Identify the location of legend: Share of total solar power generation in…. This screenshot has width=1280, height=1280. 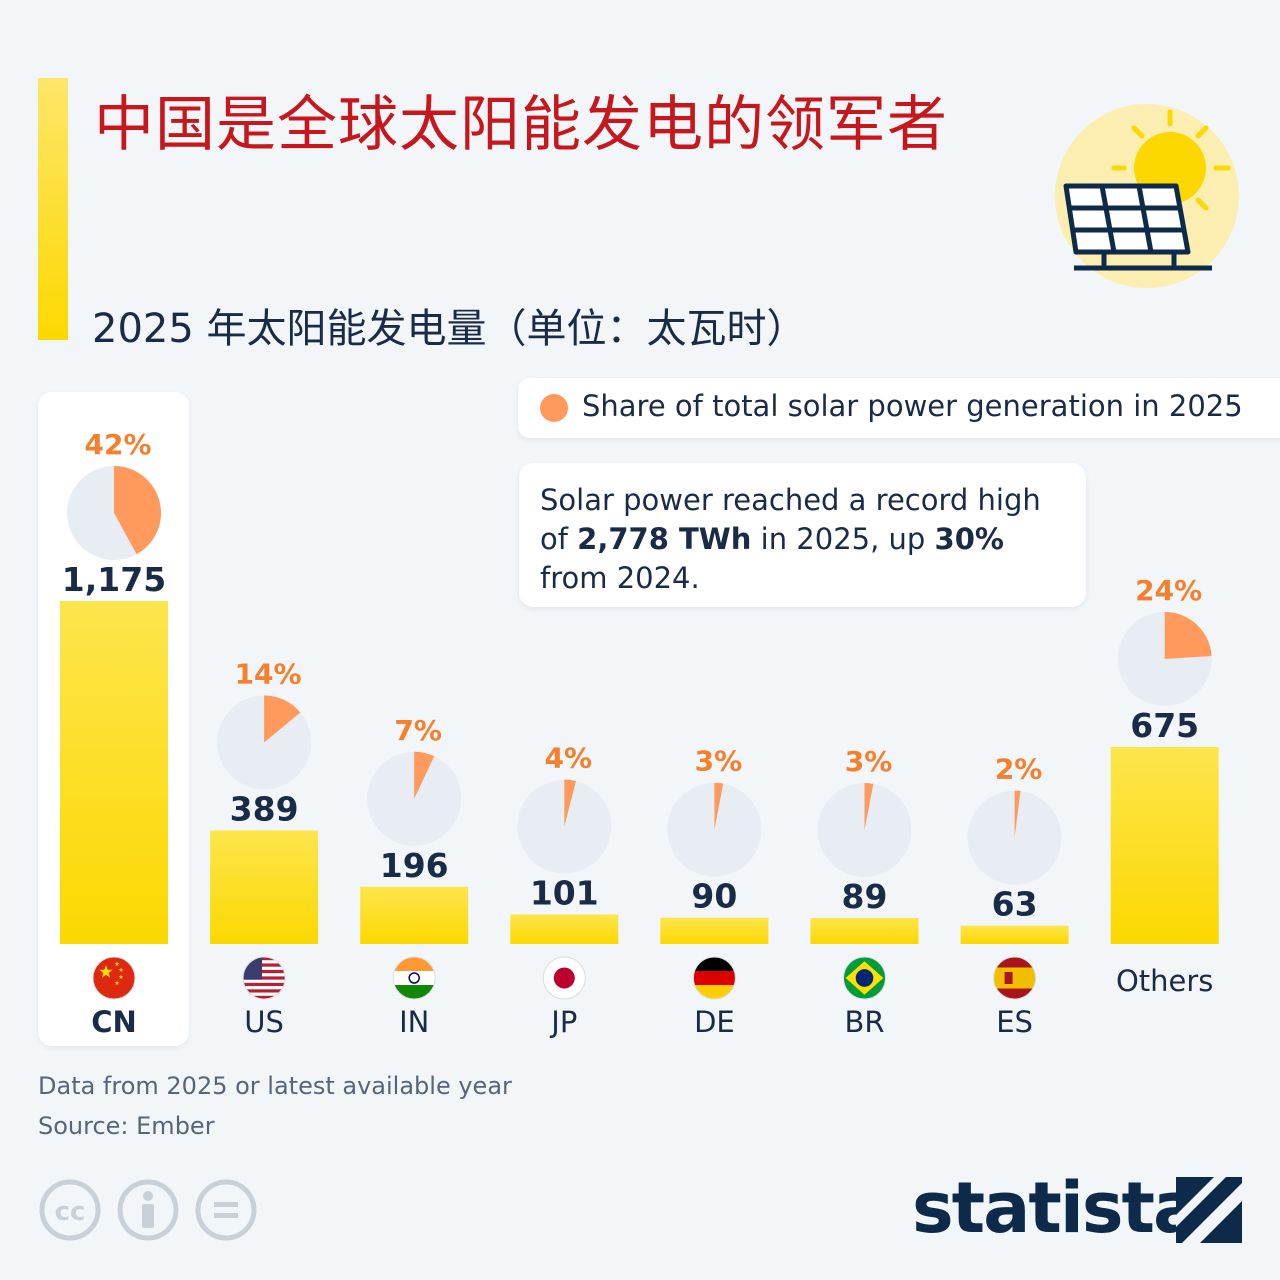
(899, 408).